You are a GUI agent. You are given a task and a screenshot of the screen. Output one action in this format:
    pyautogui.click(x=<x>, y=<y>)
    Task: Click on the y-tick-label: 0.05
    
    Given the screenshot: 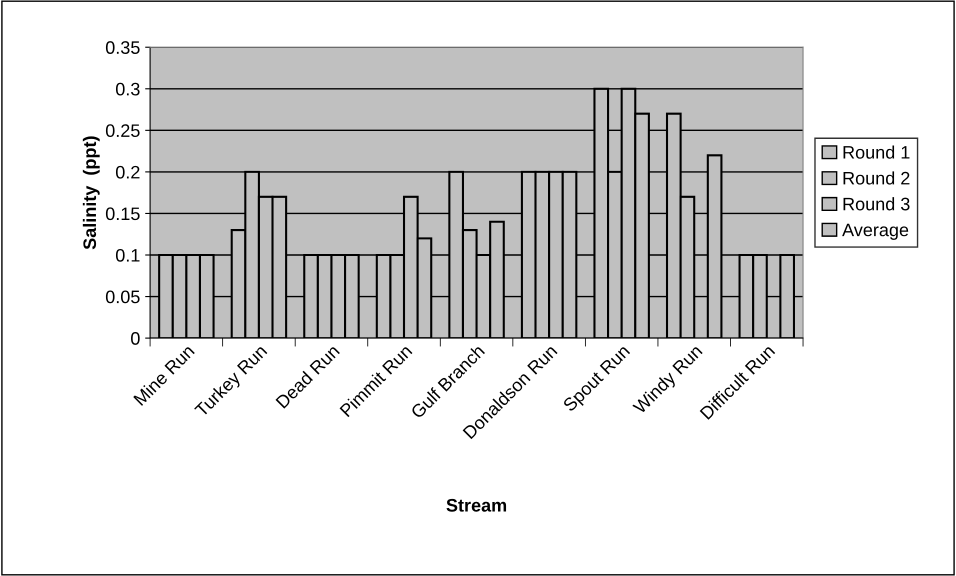 What is the action you would take?
    pyautogui.click(x=123, y=297)
    